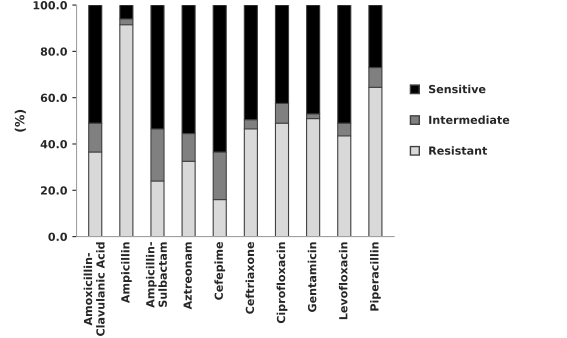 This screenshot has width=567, height=338. Describe the element at coordinates (343, 281) in the screenshot. I see `x-tick-label: Levofloxacin` at that location.